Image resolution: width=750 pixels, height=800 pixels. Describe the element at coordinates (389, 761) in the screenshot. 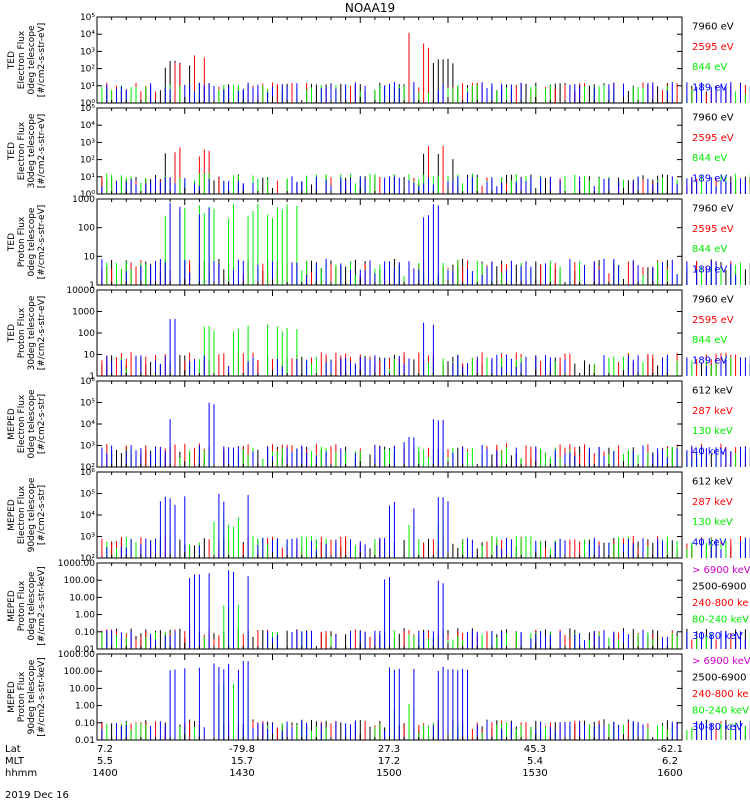

I see `footer-value: 17.2` at that location.